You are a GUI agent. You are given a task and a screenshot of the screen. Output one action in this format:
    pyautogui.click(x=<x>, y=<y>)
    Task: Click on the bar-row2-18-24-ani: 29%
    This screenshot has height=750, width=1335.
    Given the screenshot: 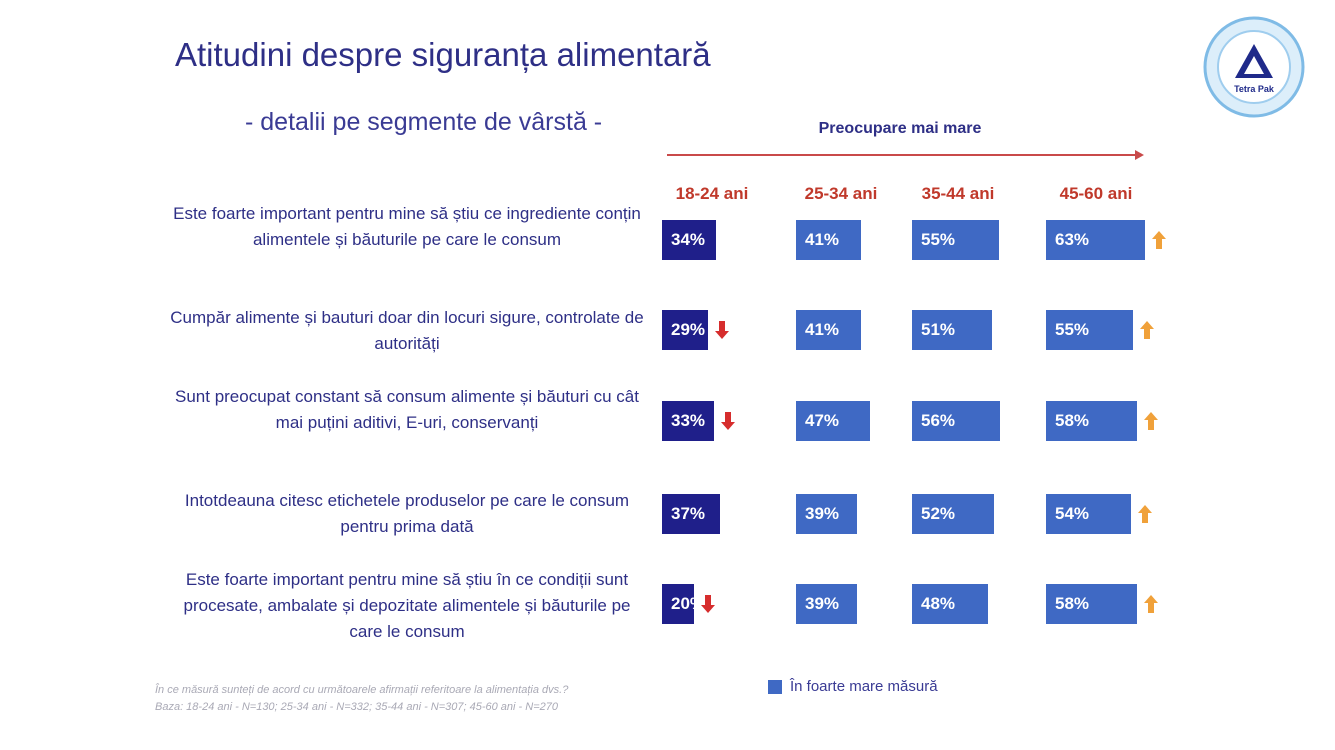 What is the action you would take?
    pyautogui.click(x=685, y=330)
    